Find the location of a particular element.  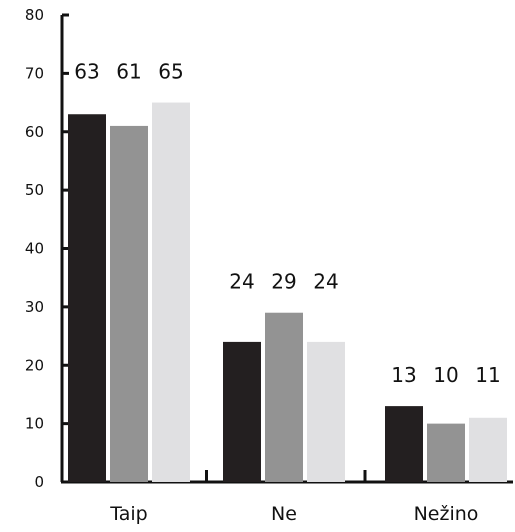

data-label: 29 is located at coordinates (283, 282).